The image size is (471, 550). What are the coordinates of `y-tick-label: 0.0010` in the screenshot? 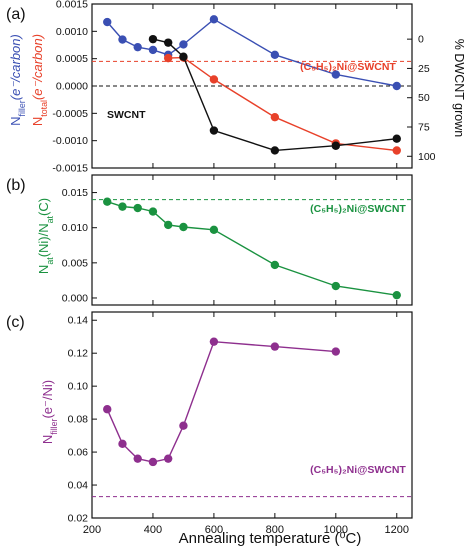 It's located at (72, 32).